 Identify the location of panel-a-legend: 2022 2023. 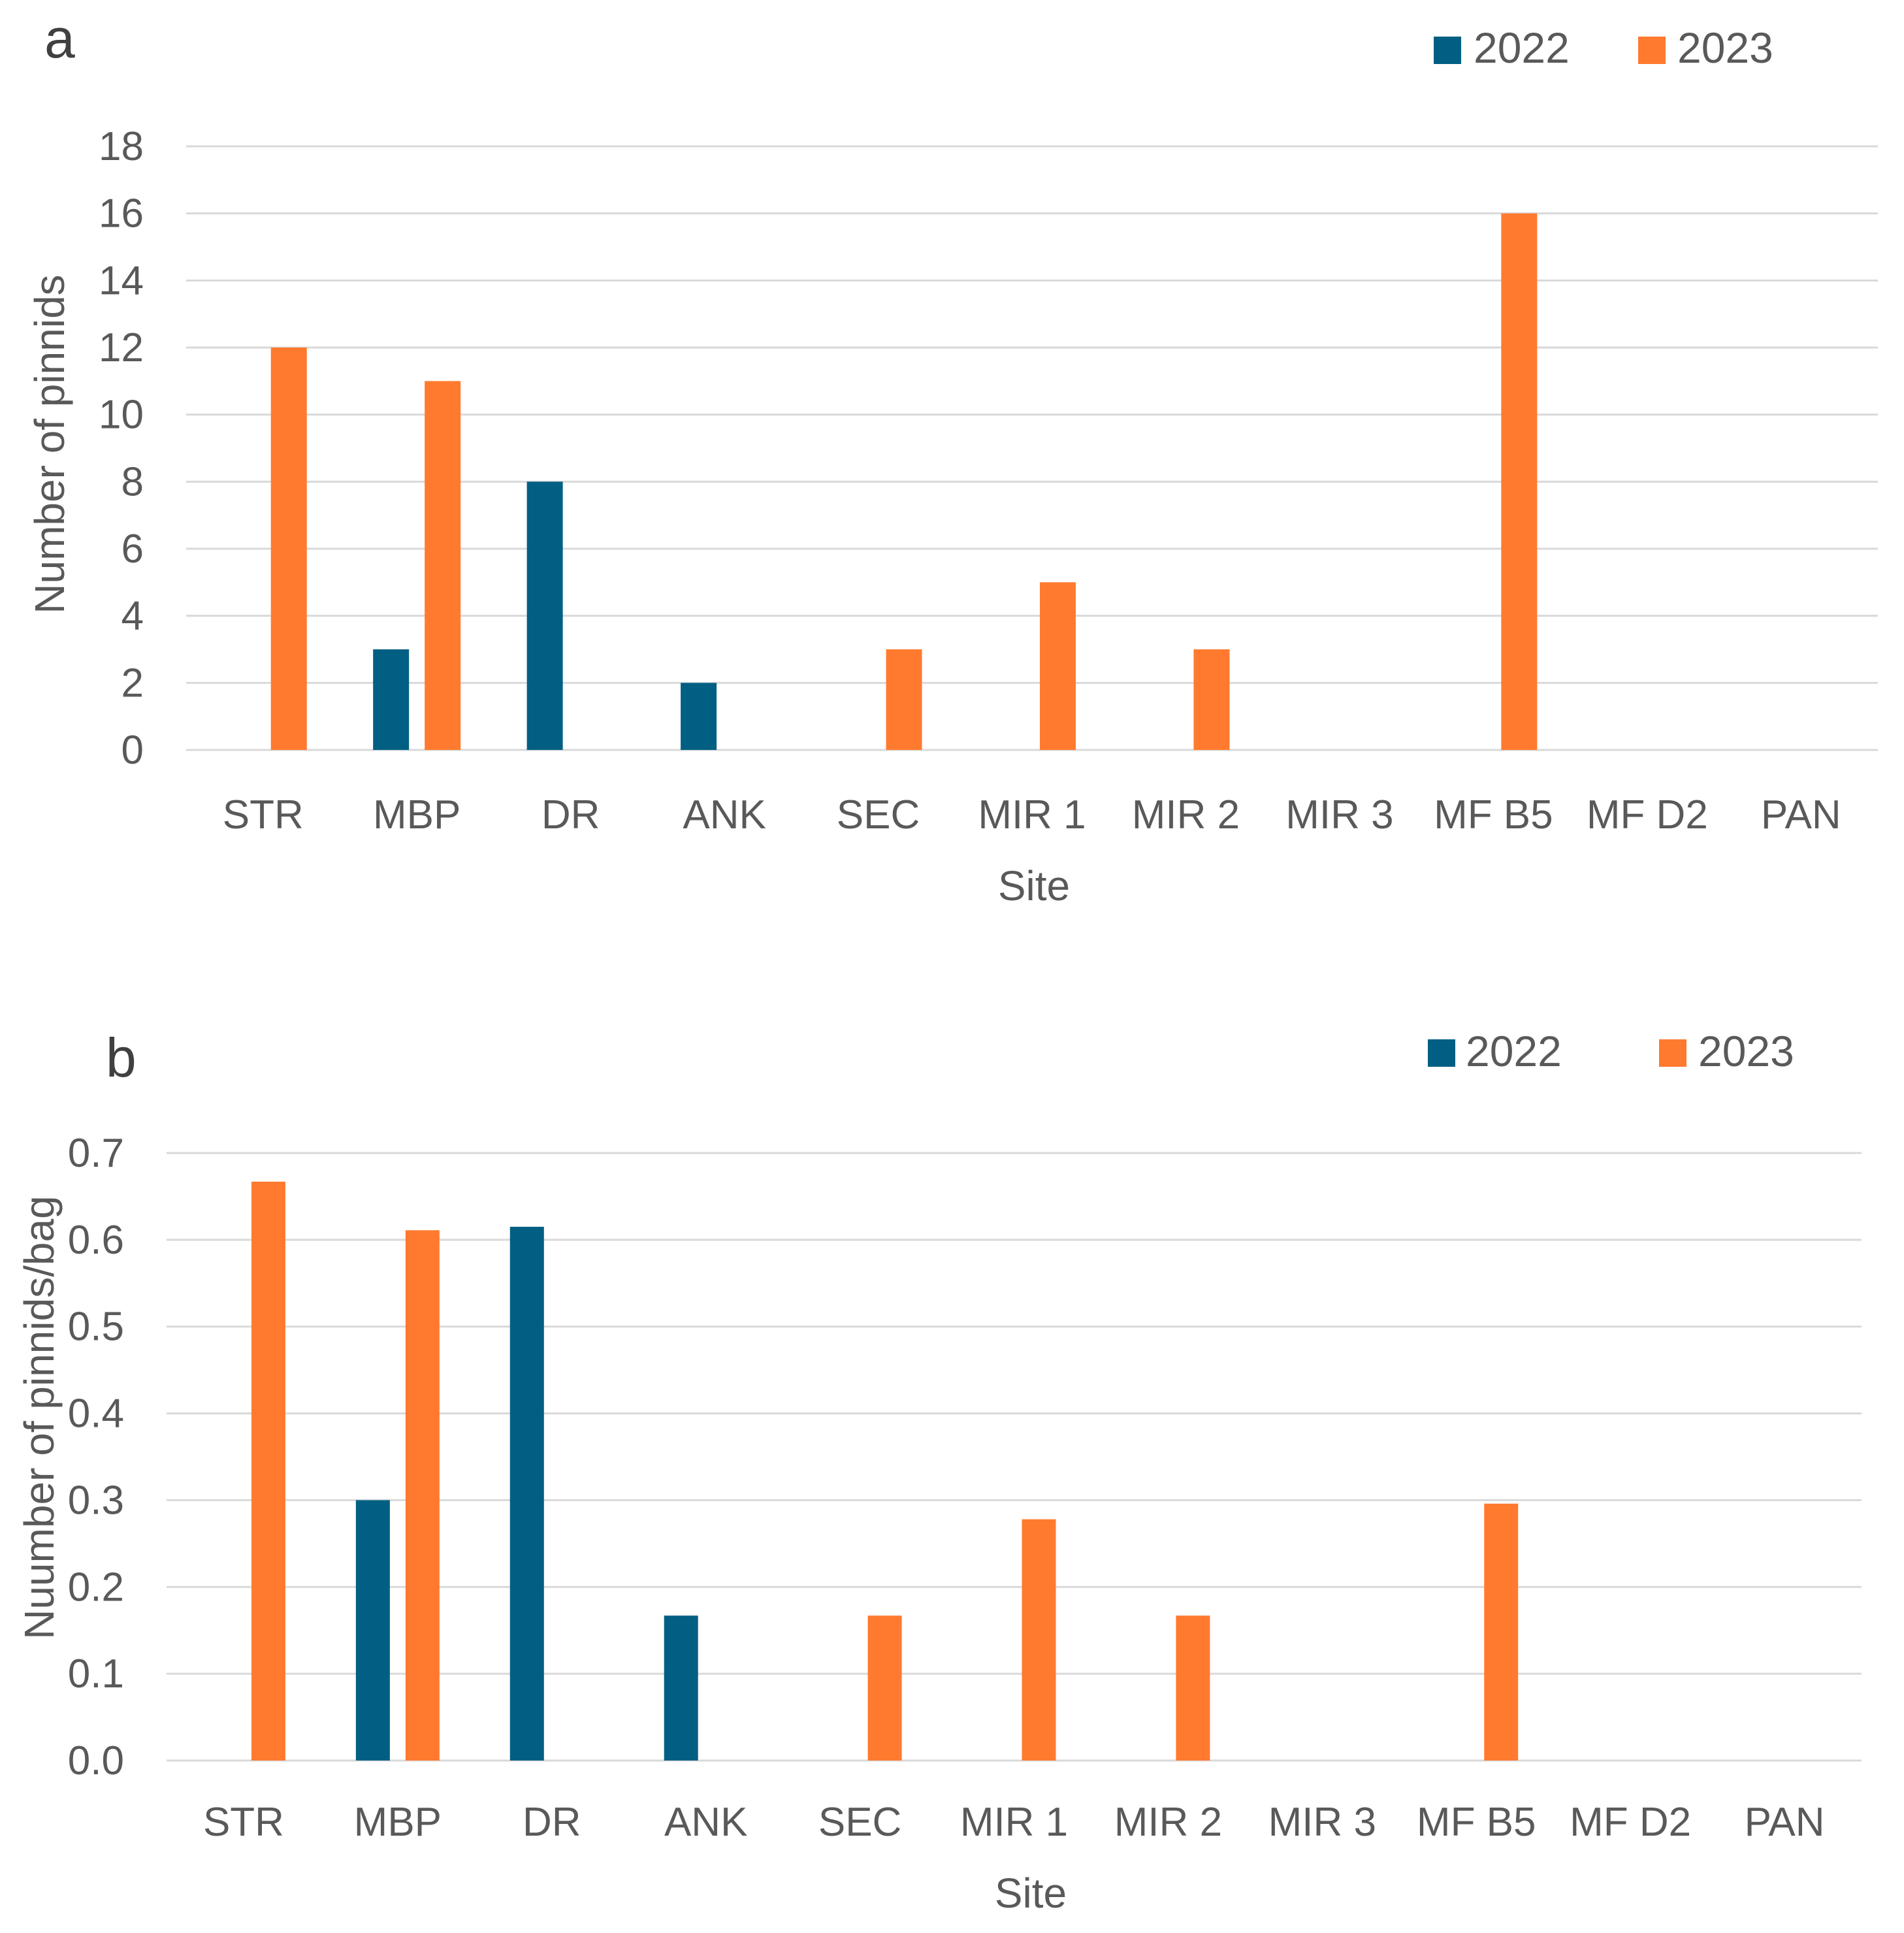
(1603, 48).